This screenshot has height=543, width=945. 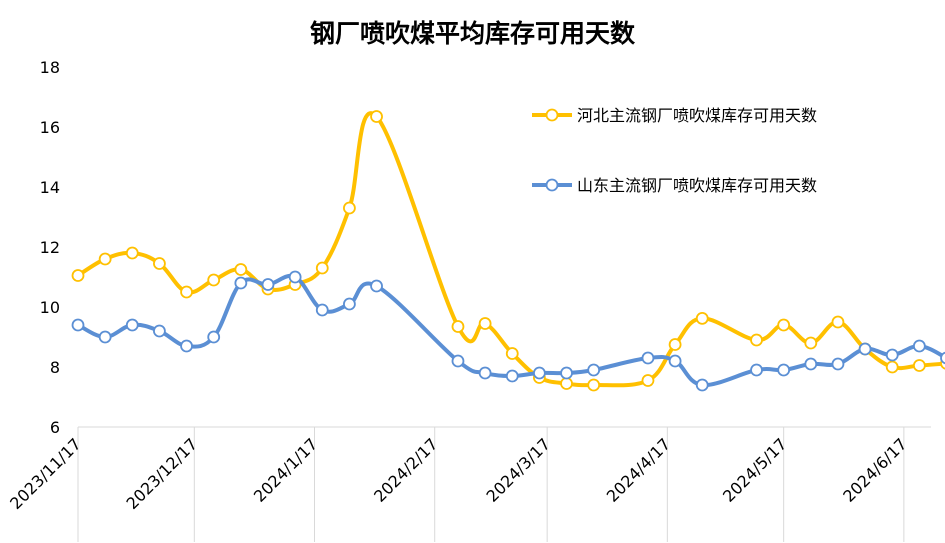 I want to click on legend-item: 山东主流钢厂喷吹煤库存可用天数, so click(x=674, y=185).